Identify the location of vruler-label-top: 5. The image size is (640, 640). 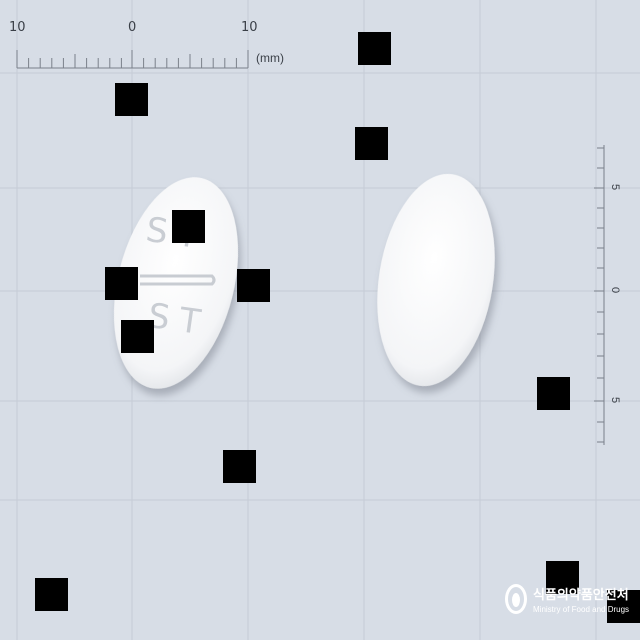
(615, 187).